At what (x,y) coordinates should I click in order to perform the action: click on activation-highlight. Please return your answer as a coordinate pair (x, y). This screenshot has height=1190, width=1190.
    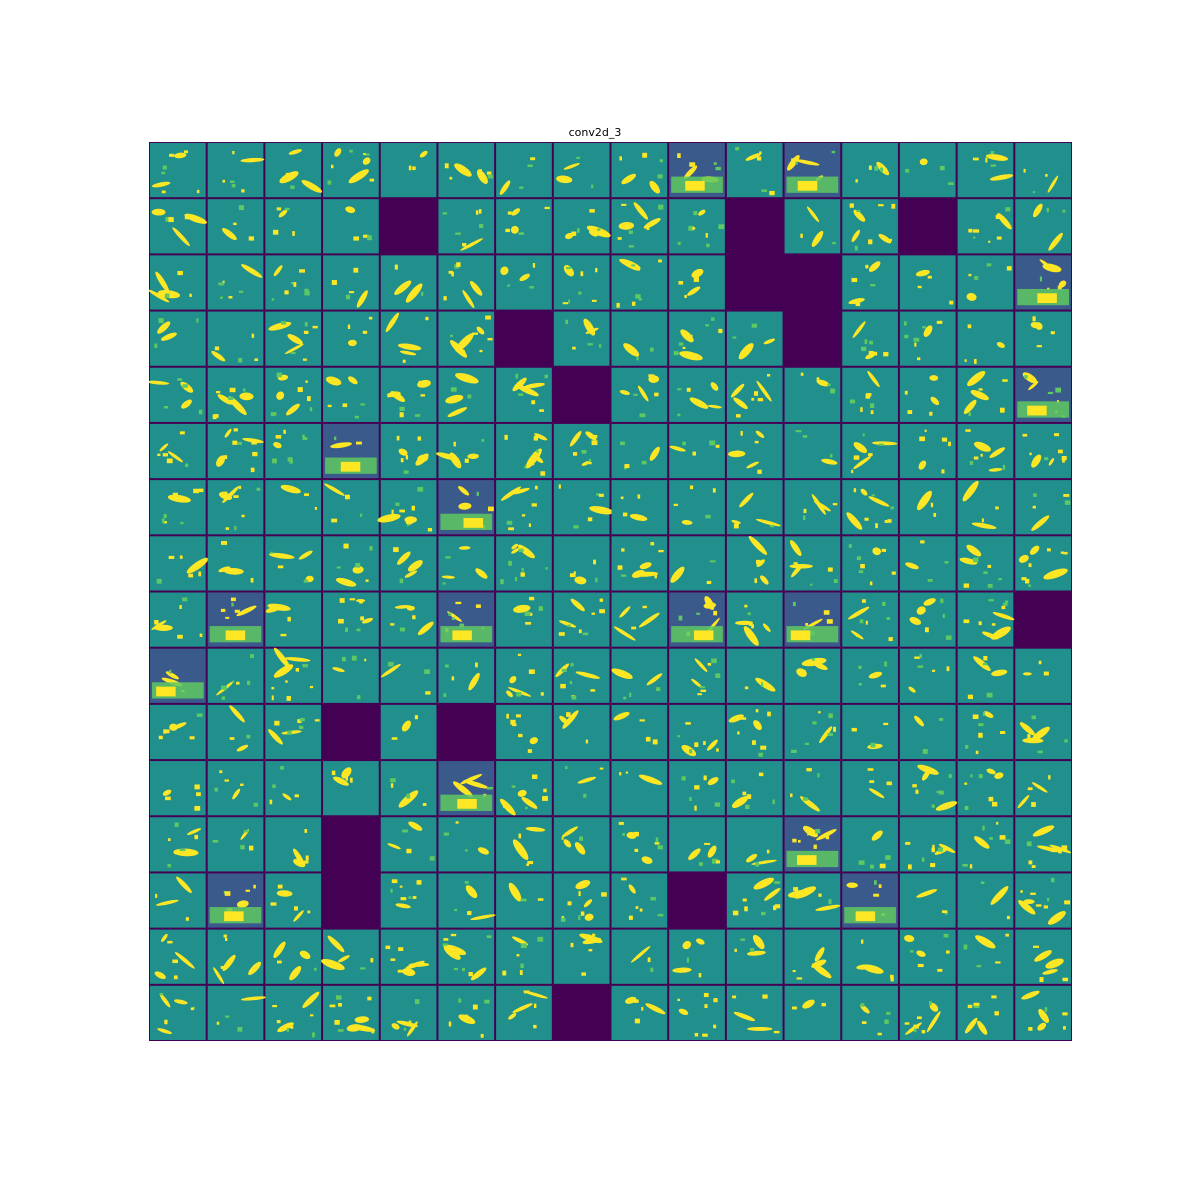
    Looking at the image, I should click on (350, 466).